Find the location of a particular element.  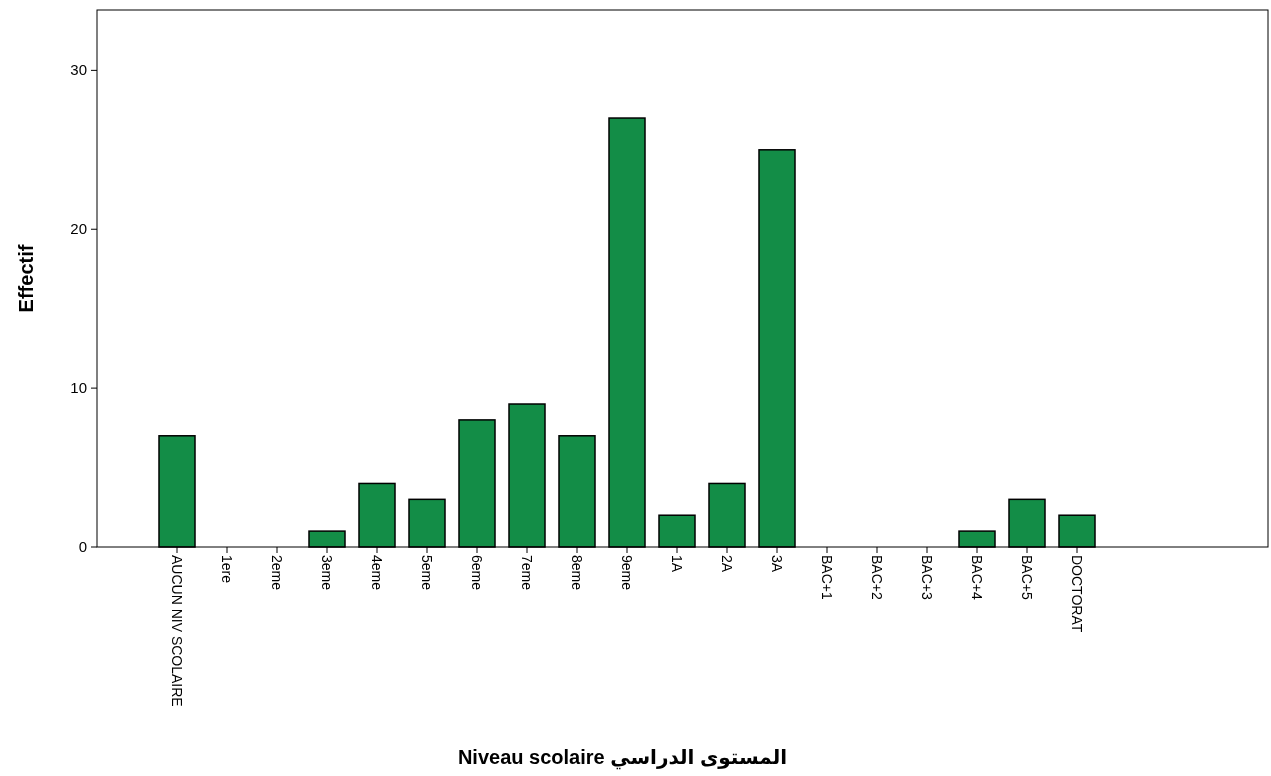

y-axis-title: Effectif is located at coordinates (26, 278).